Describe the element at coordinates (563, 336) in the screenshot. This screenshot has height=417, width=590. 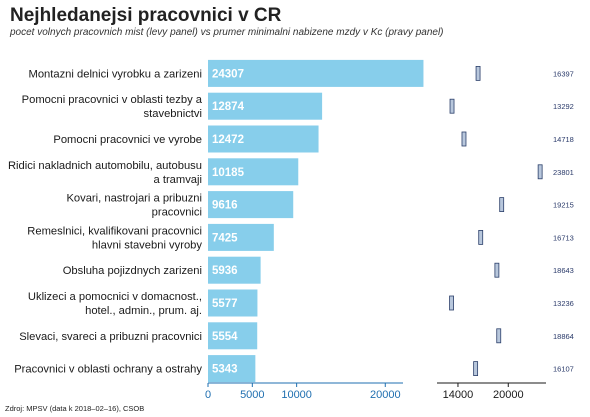
I see `wage-value-label: 18864` at that location.